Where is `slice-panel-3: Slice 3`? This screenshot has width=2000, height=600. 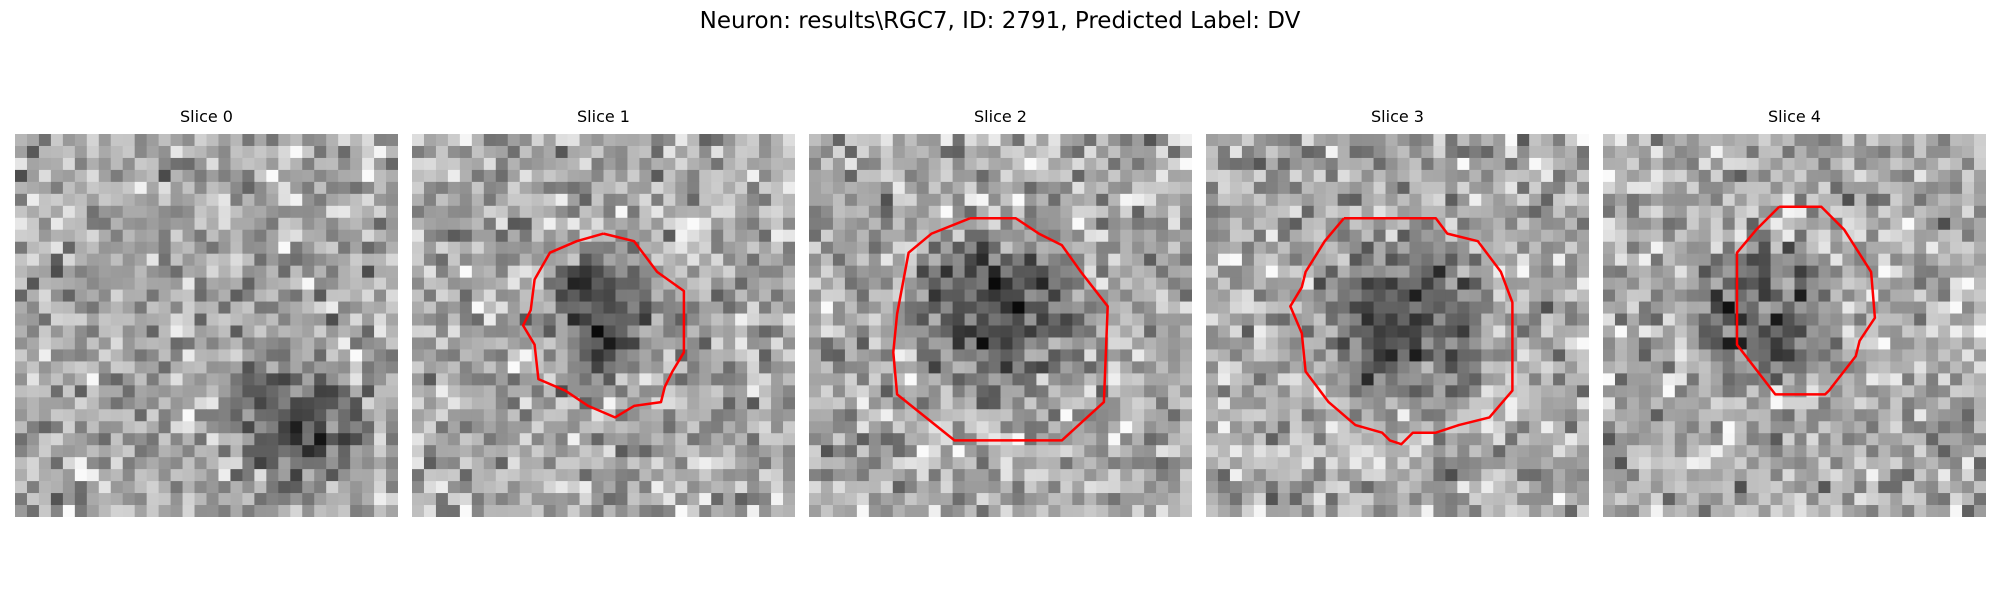 slice-panel-3: Slice 3 is located at coordinates (1397, 312).